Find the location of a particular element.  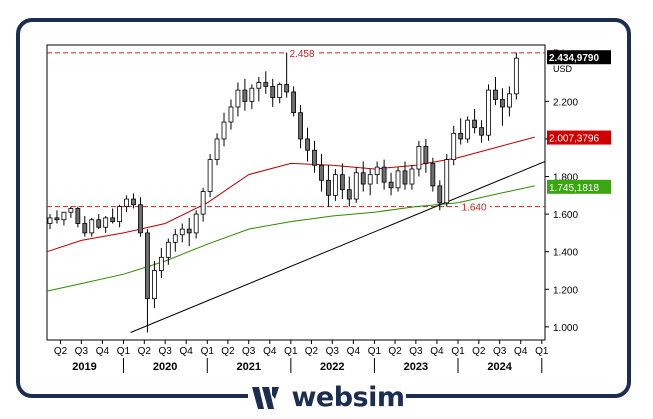

x-tick-label: Q2 is located at coordinates (395, 351).